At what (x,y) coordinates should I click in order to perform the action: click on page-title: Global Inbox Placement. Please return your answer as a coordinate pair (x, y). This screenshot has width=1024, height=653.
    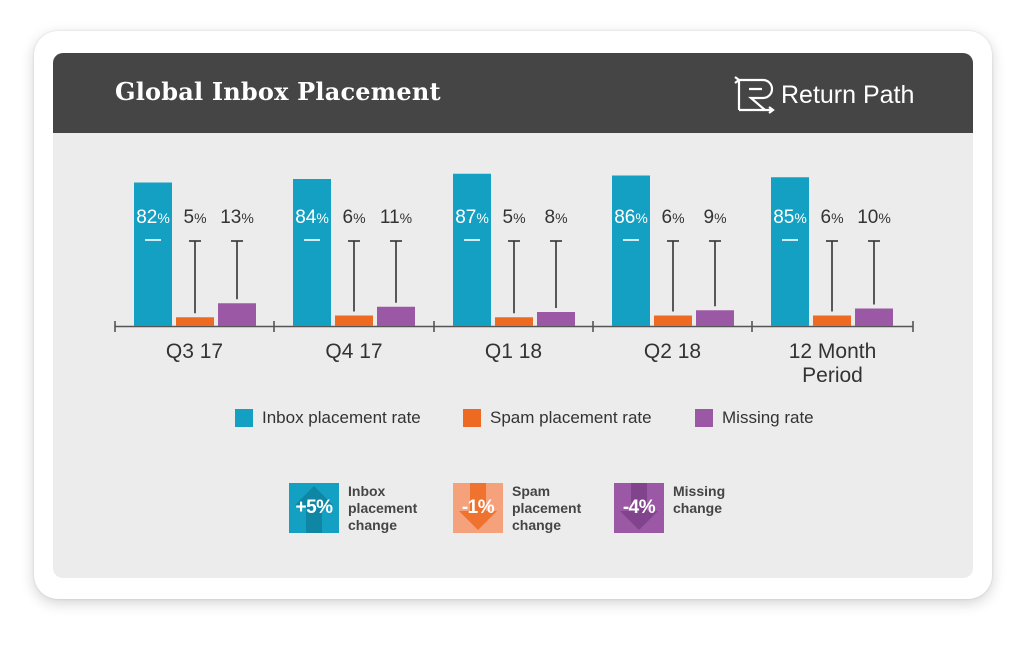
    Looking at the image, I should click on (278, 91).